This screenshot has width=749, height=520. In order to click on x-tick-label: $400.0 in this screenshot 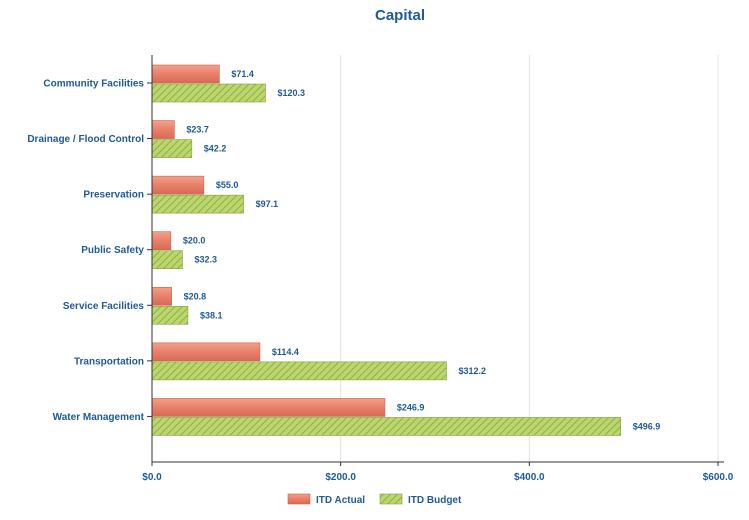, I will do `click(529, 477)`.